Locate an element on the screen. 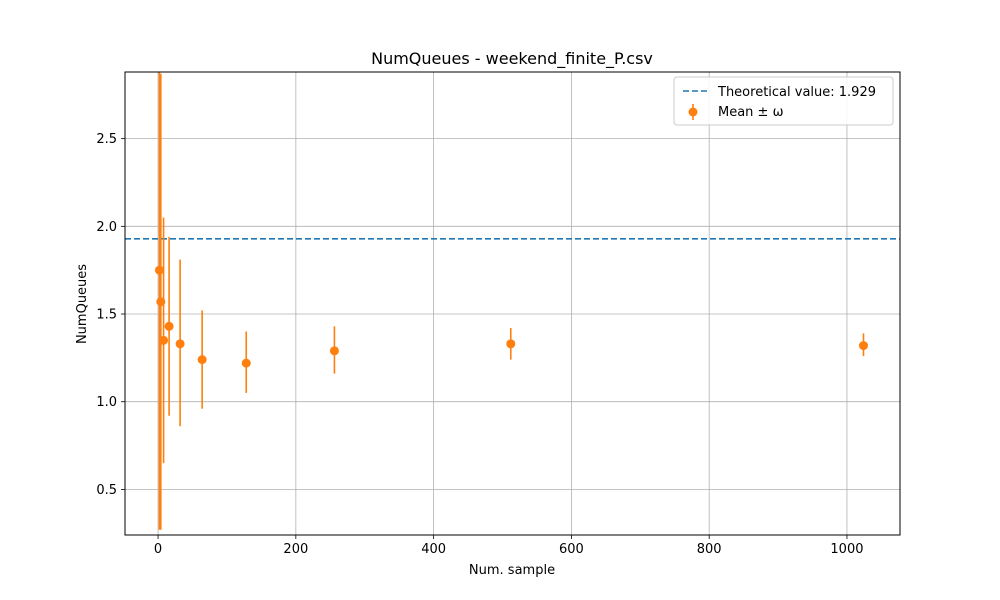 The image size is (1000, 600). legend-frame is located at coordinates (783, 101).